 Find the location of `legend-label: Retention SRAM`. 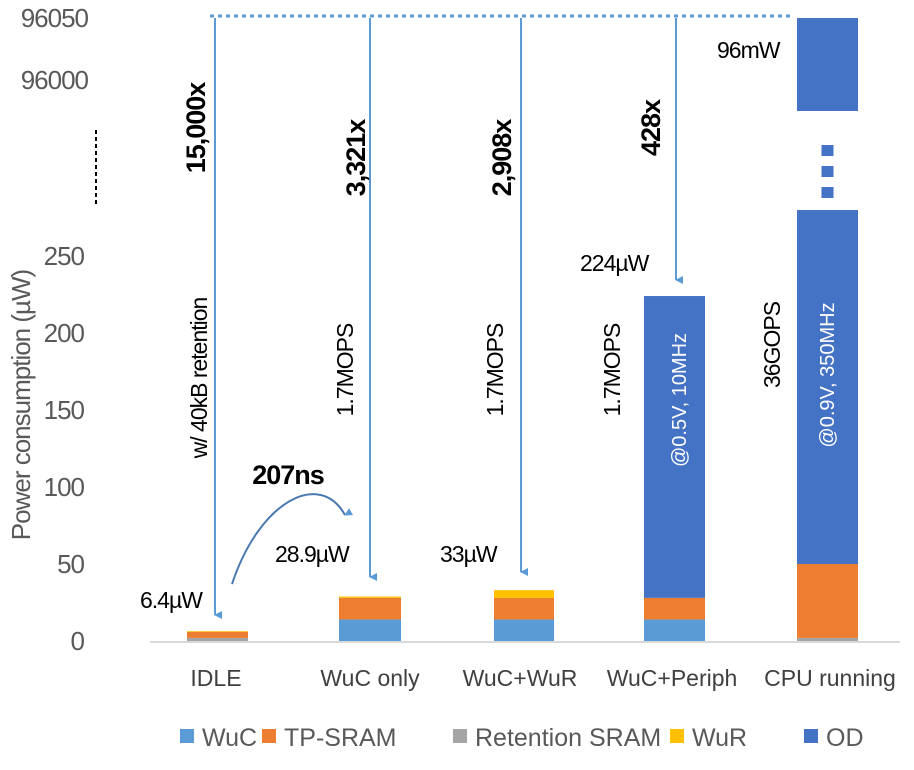

legend-label: Retention SRAM is located at coordinates (568, 738).